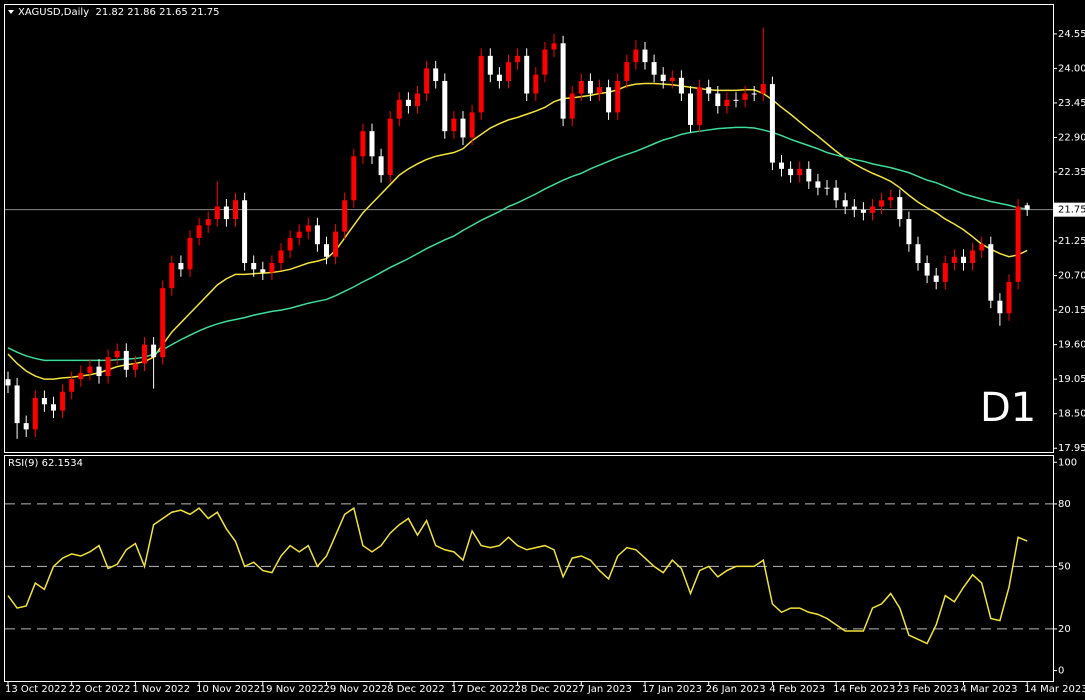 The height and width of the screenshot is (700, 1085). What do you see at coordinates (1064, 629) in the screenshot?
I see `y-tick-label: 20` at bounding box center [1064, 629].